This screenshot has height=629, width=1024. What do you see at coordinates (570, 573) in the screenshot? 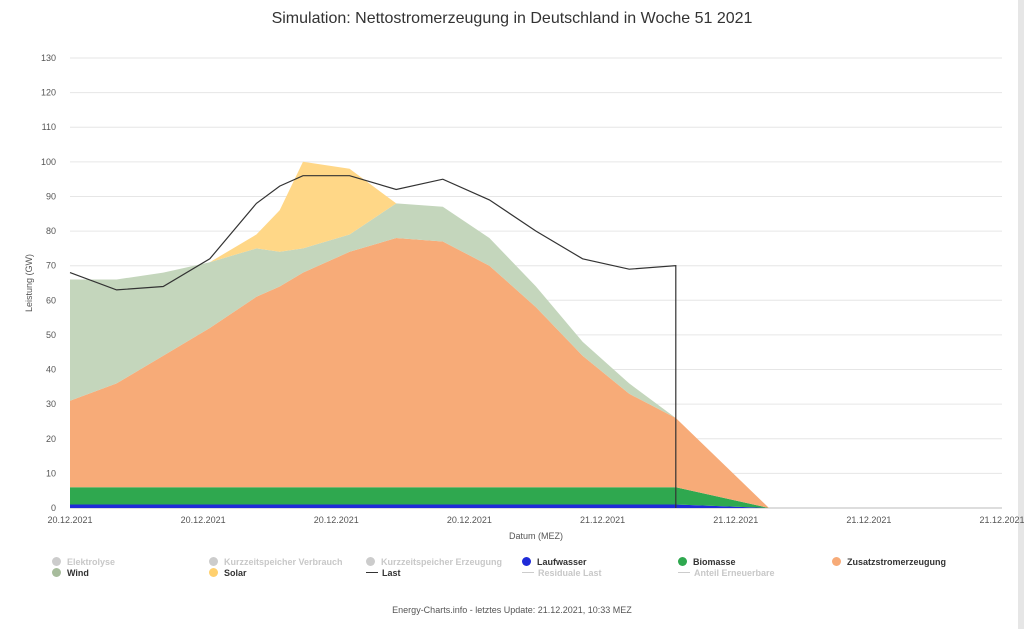
I see `legend-label: Residuale Last` at bounding box center [570, 573].